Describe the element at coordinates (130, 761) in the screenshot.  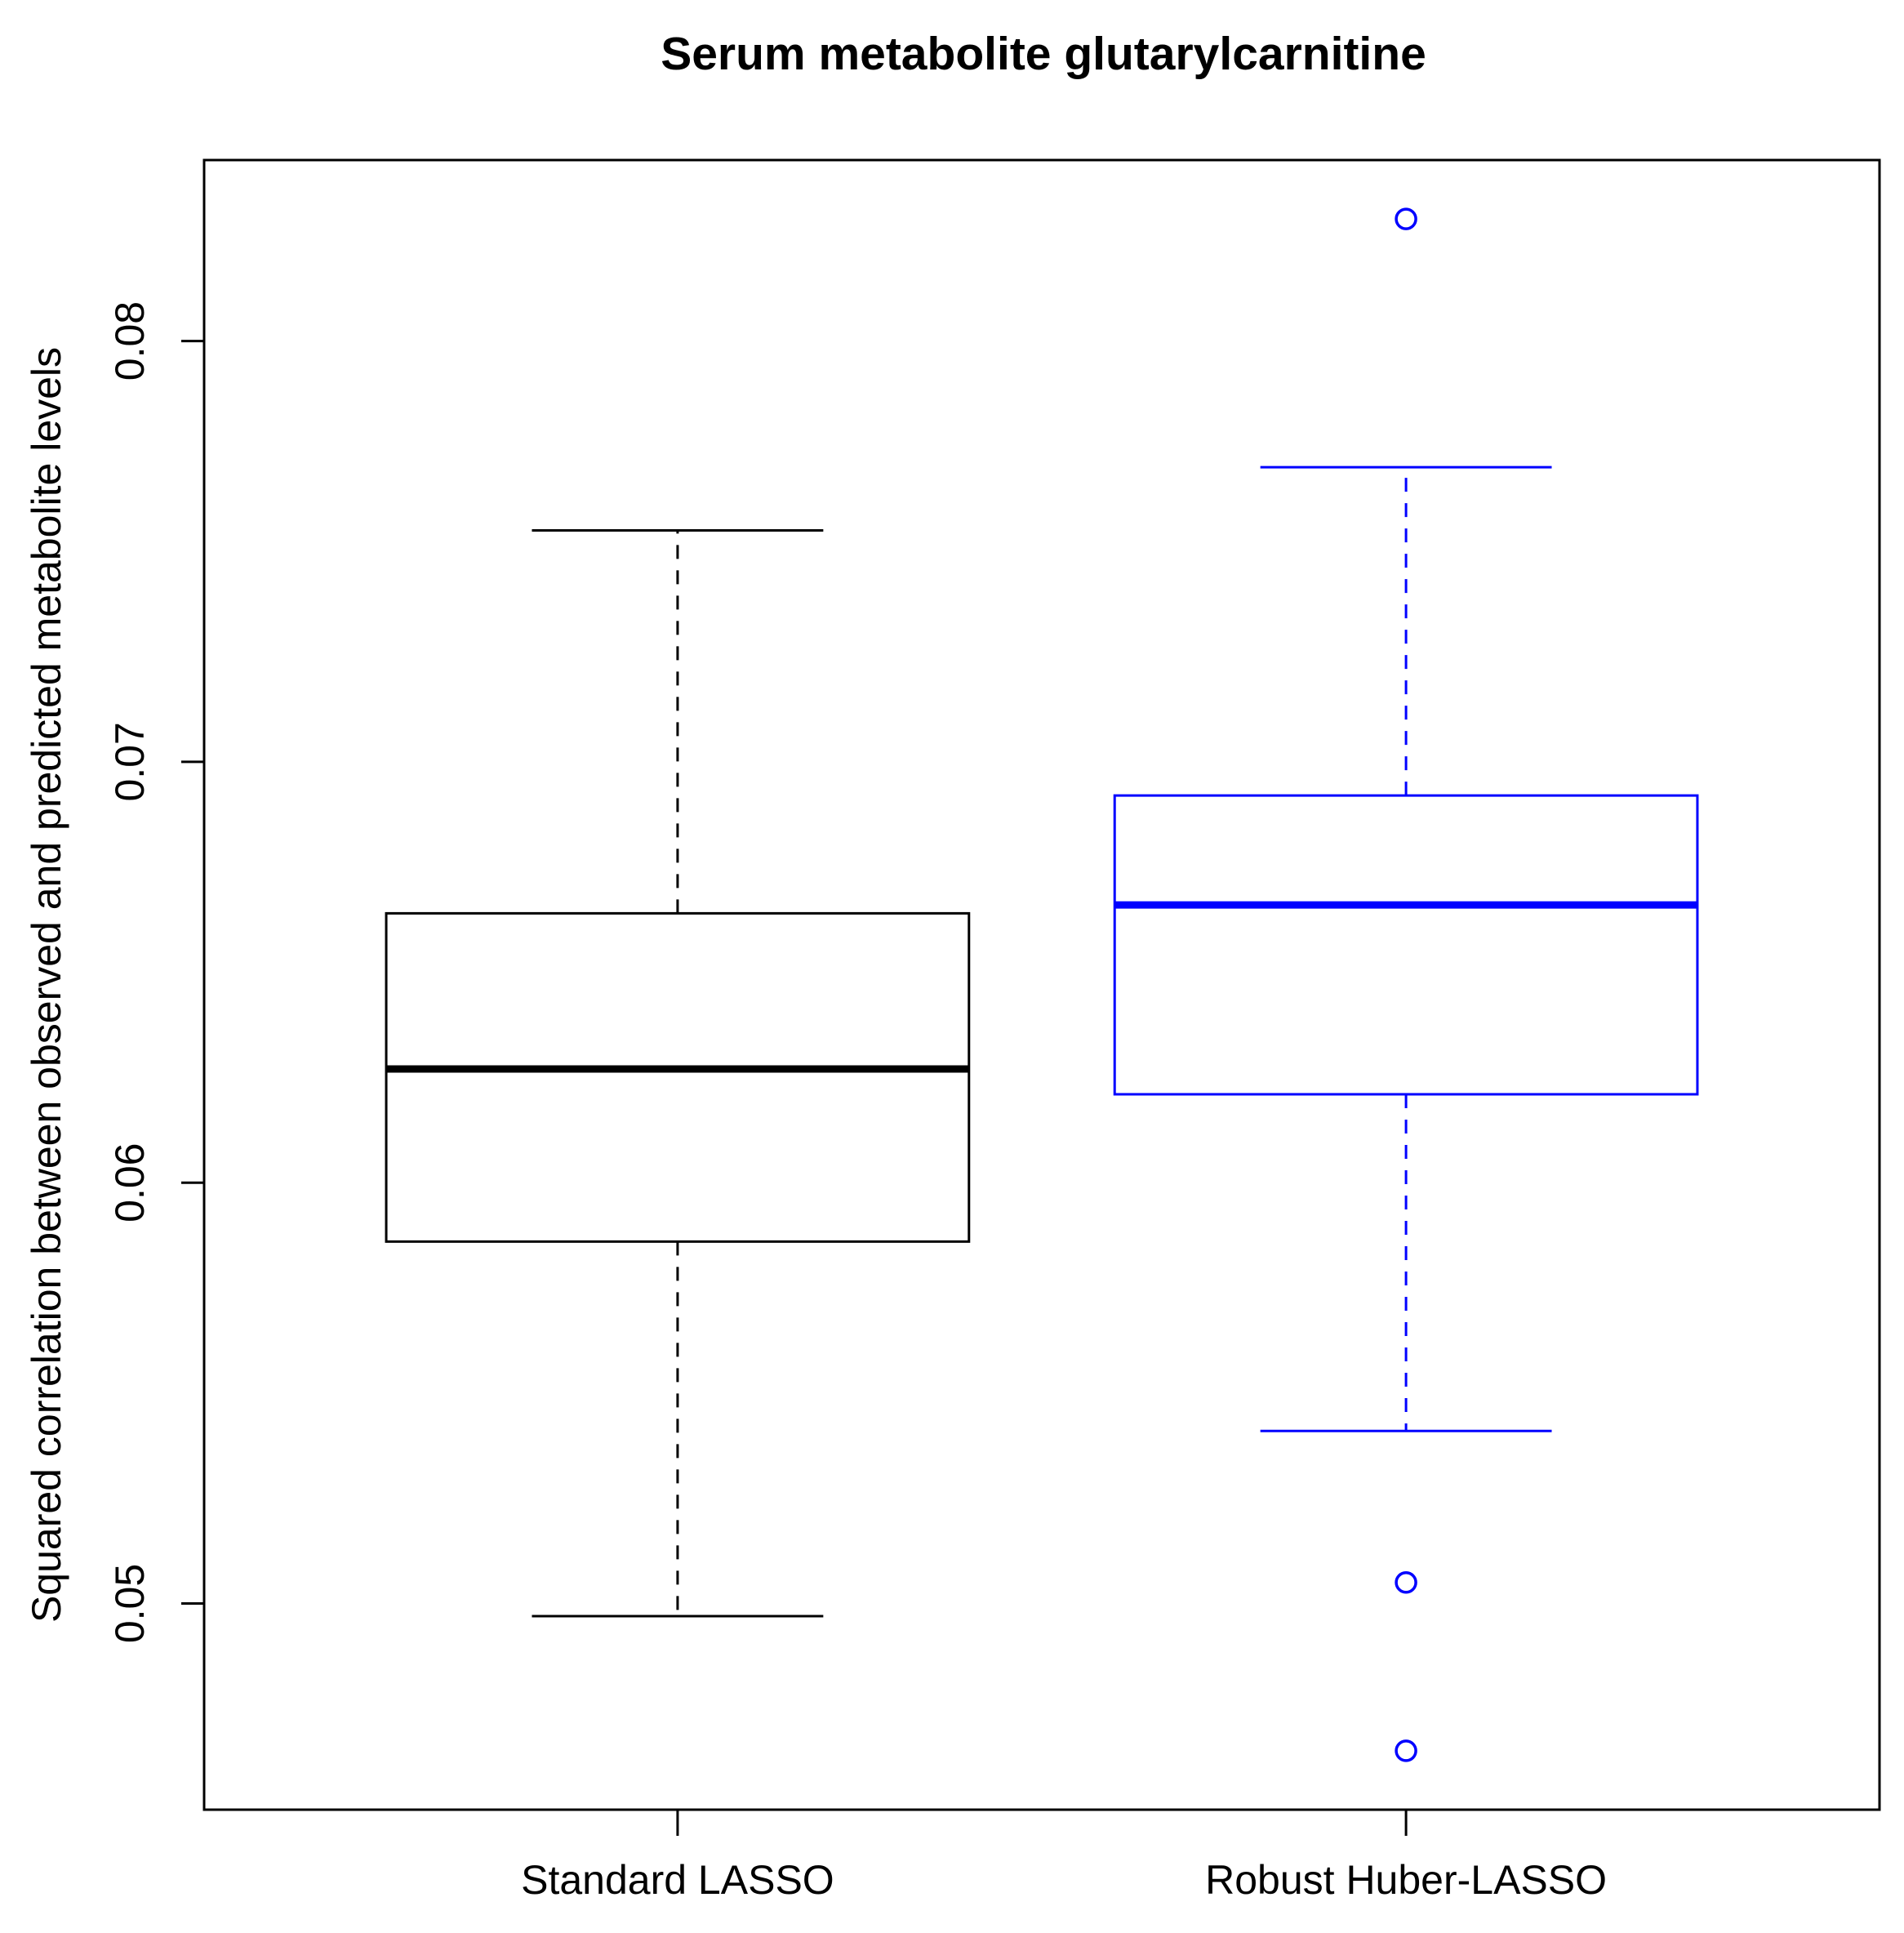
I see `y-tick-label: 0.07` at that location.